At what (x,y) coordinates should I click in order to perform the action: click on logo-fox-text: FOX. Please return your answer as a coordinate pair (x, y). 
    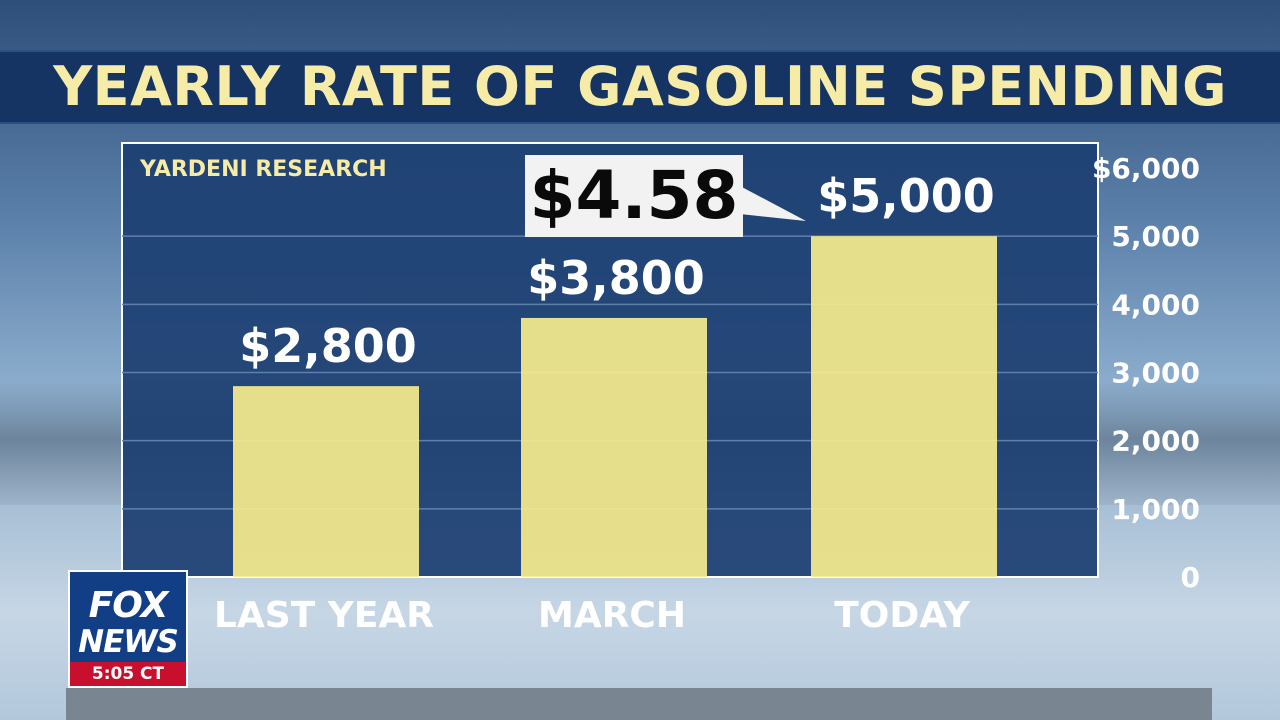
    Looking at the image, I should click on (128, 605).